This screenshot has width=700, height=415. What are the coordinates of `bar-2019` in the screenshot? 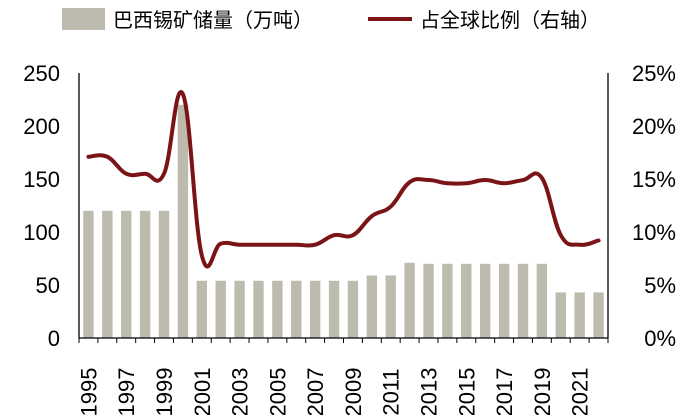 It's located at (542, 300).